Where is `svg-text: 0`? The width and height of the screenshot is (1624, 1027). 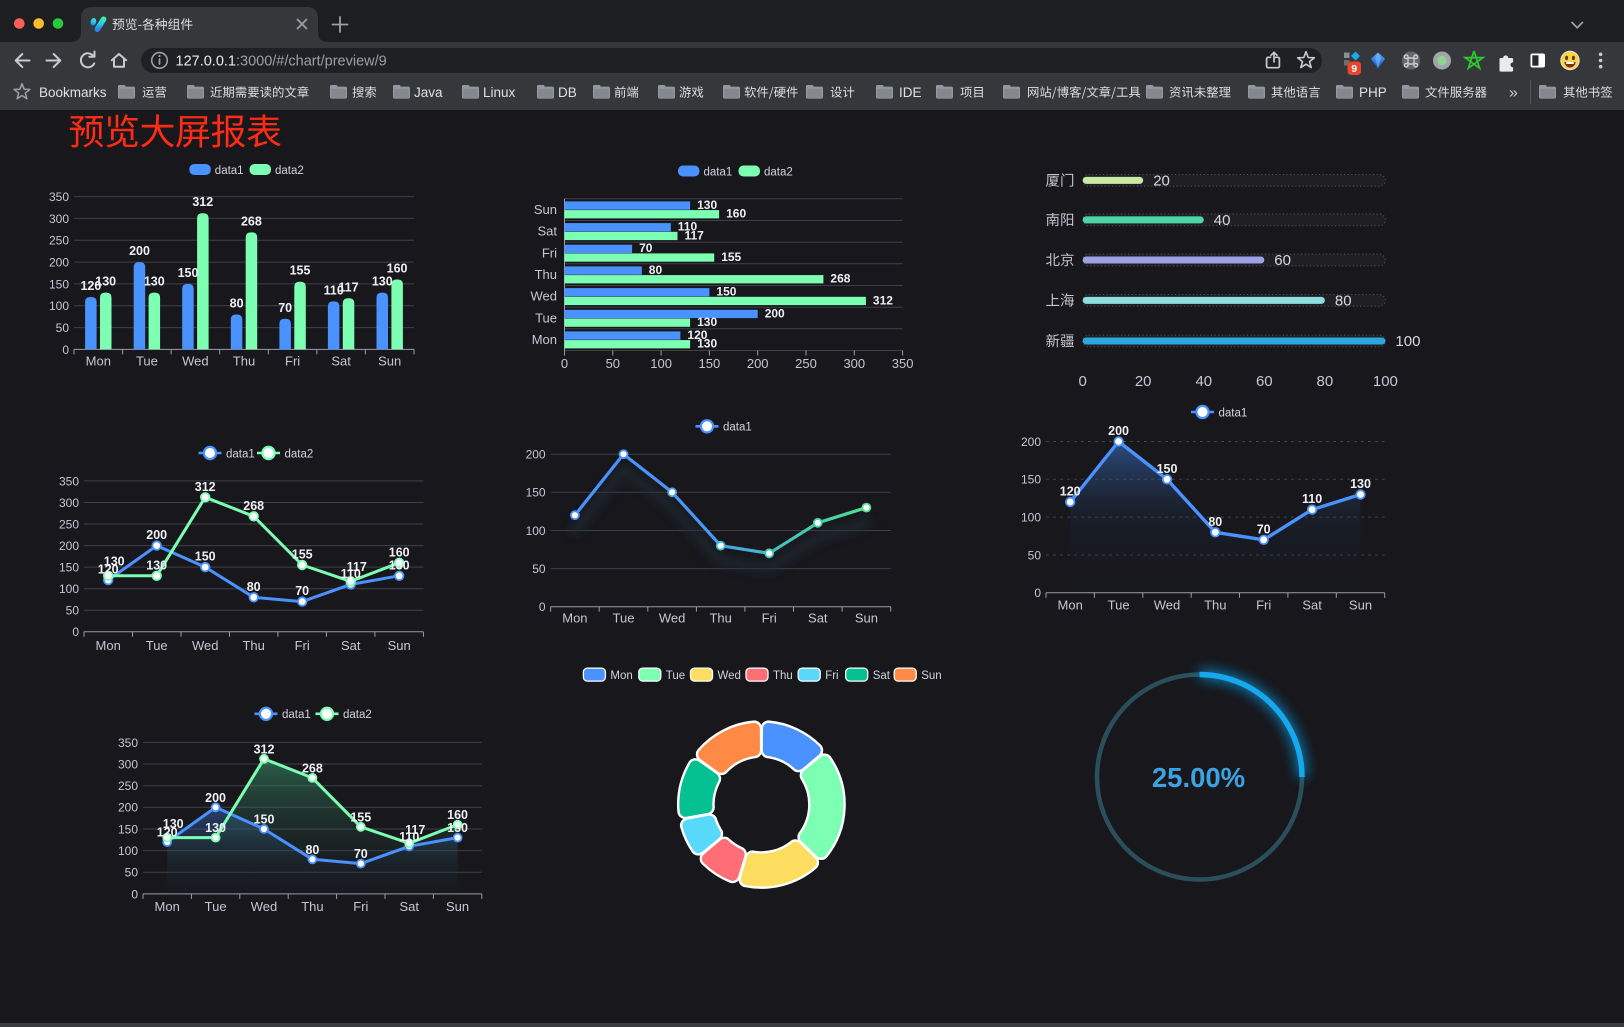 svg-text: 0 is located at coordinates (65, 350).